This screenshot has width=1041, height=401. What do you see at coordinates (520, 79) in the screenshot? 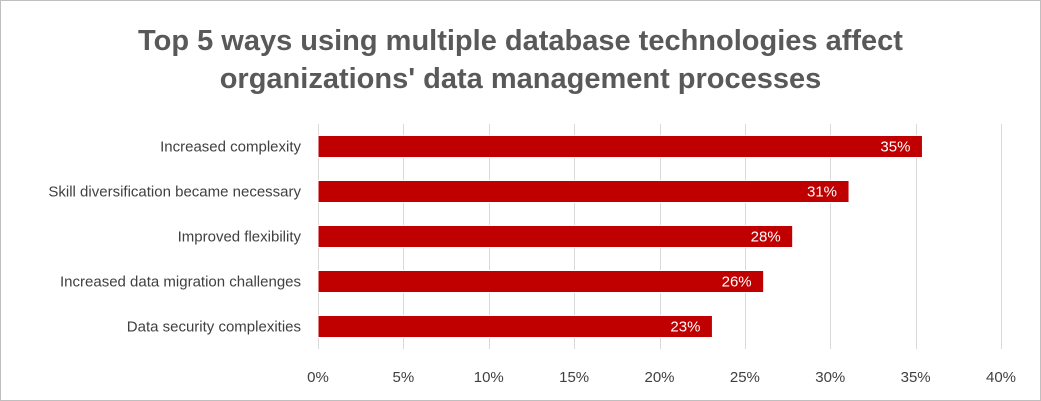
I see `chart-title-line-2: organizations' data management processes` at bounding box center [520, 79].